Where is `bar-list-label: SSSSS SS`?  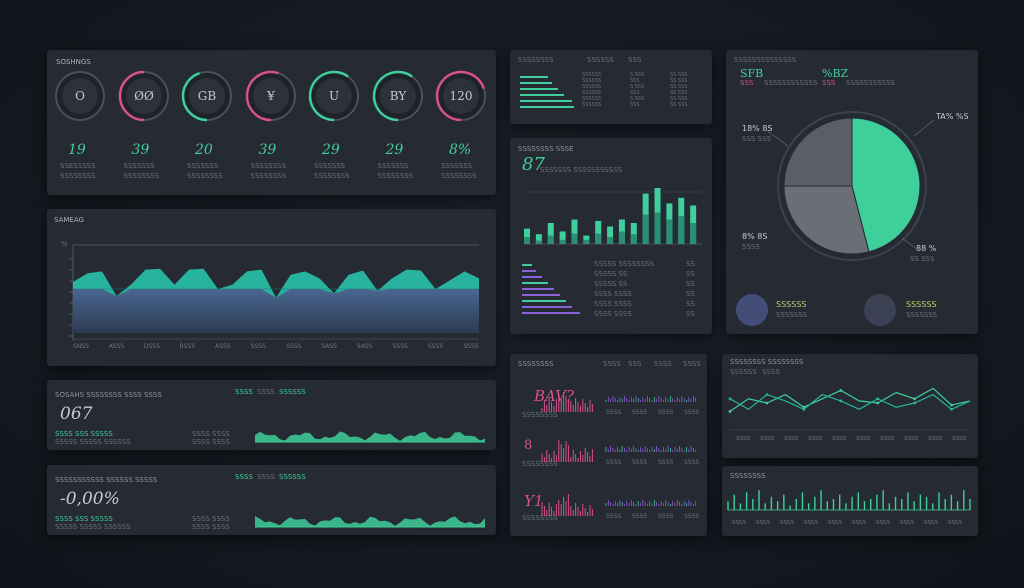 bar-list-label: SSSSS SS is located at coordinates (611, 284).